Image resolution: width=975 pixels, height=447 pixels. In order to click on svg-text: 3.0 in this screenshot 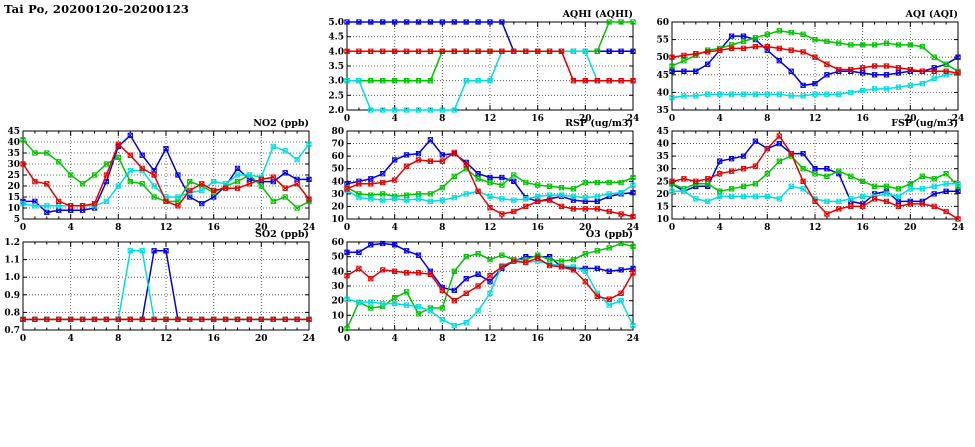, I will do `click(336, 82)`.